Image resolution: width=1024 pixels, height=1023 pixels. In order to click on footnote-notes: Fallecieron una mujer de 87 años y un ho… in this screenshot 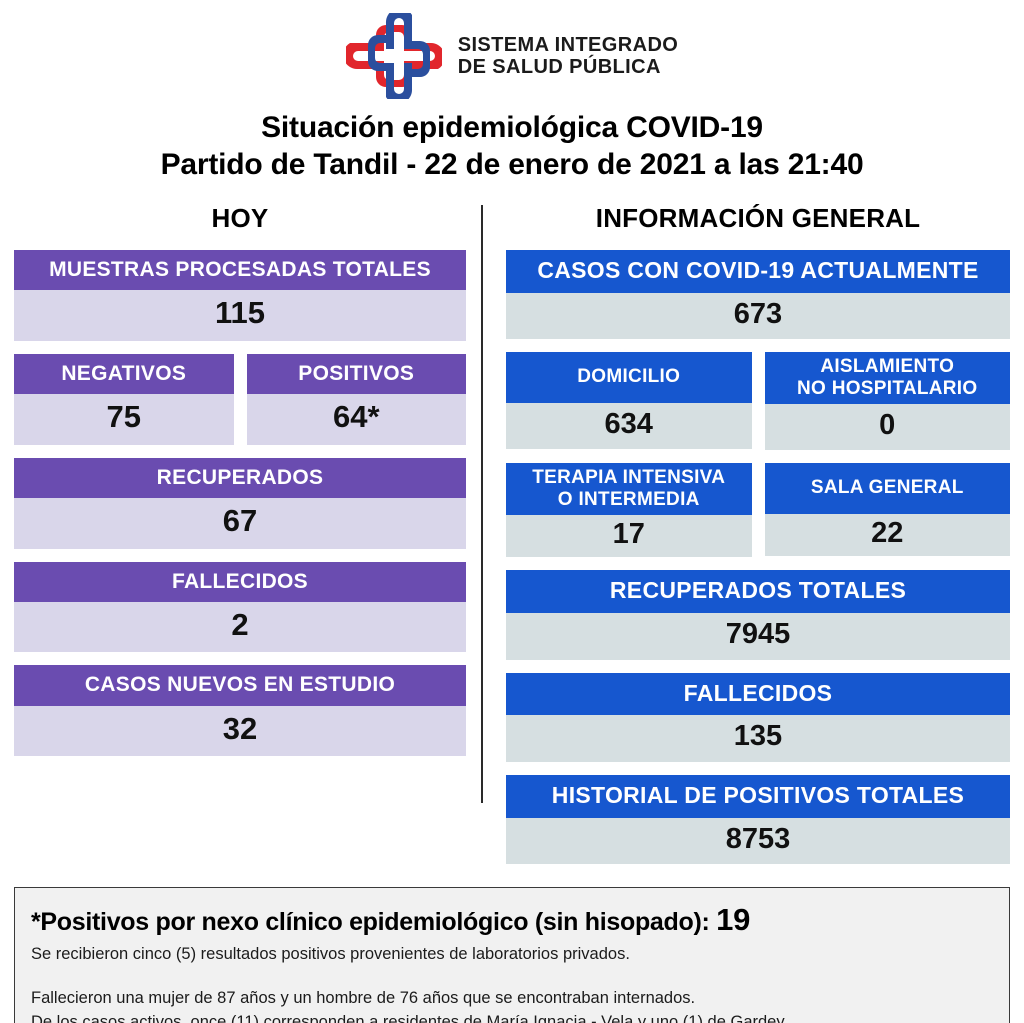, I will do `click(512, 1005)`.